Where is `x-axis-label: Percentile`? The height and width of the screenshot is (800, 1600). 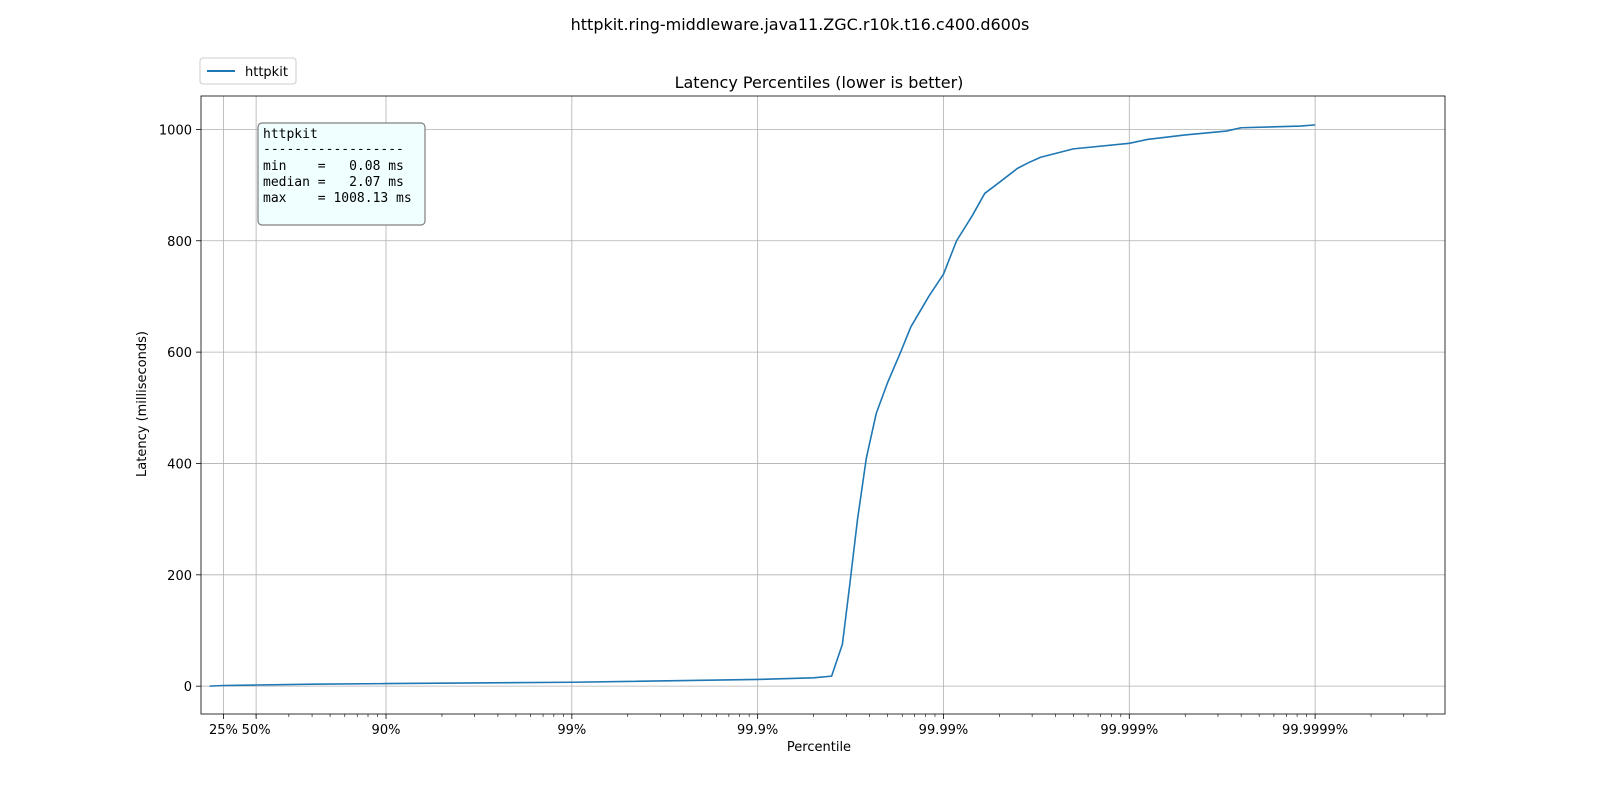
x-axis-label: Percentile is located at coordinates (819, 747).